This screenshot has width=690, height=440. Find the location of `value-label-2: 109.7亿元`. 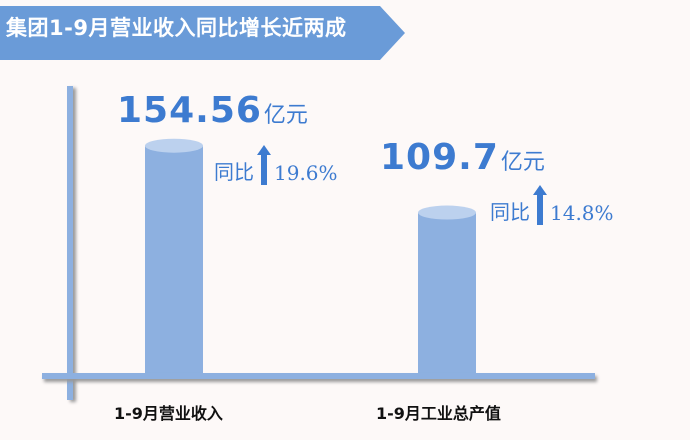

value-label-2: 109.7亿元 is located at coordinates (462, 157).